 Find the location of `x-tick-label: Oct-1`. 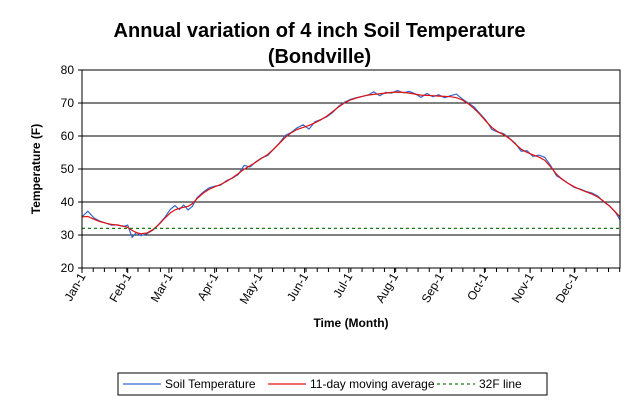

x-tick-label: Oct-1 is located at coordinates (477, 286).